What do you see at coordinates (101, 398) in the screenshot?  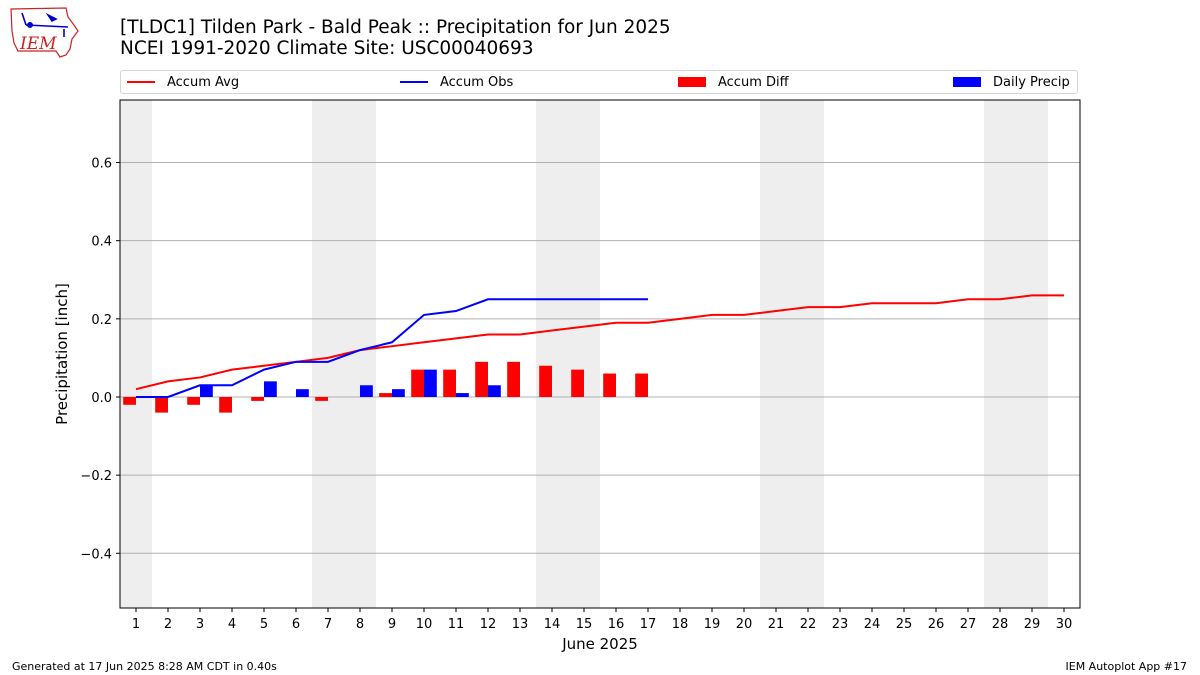 I see `y-tick-label: 0.0` at bounding box center [101, 398].